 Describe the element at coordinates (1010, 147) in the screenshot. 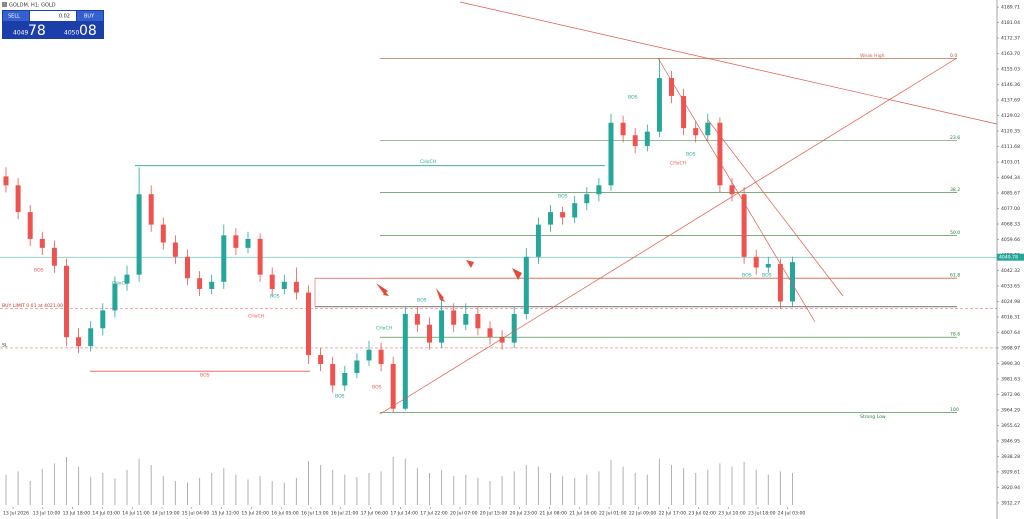

I see `y-tick-label: 4111.68` at that location.